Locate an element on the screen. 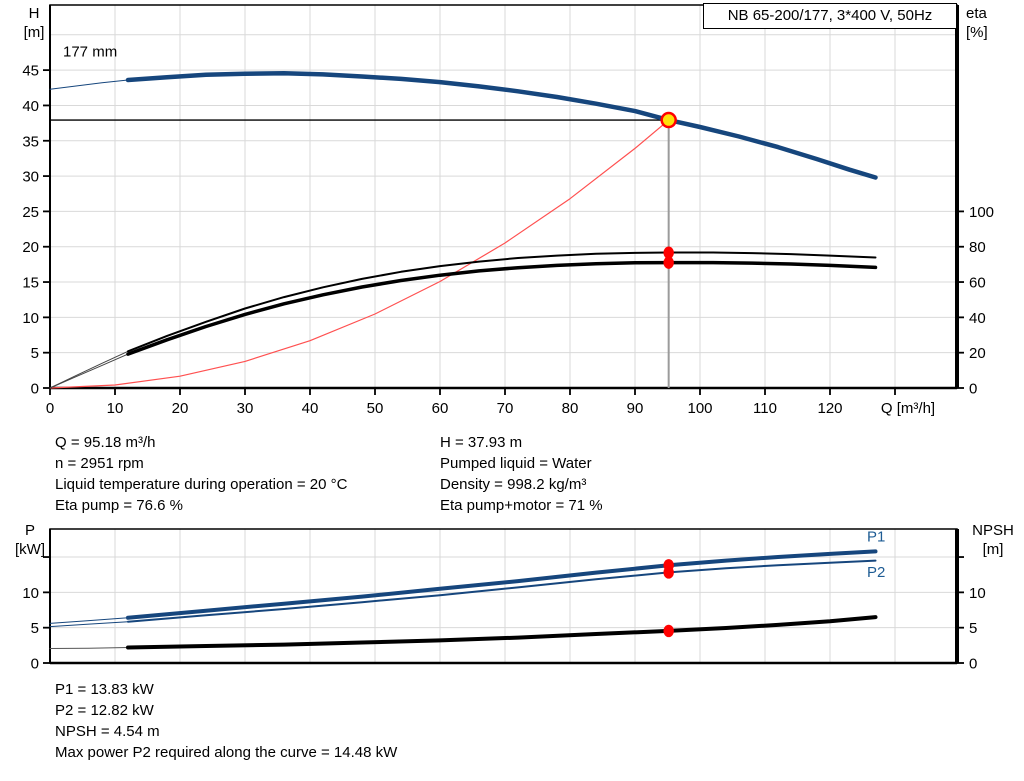 The height and width of the screenshot is (781, 1024). npsh-curve-lead is located at coordinates (89, 648).